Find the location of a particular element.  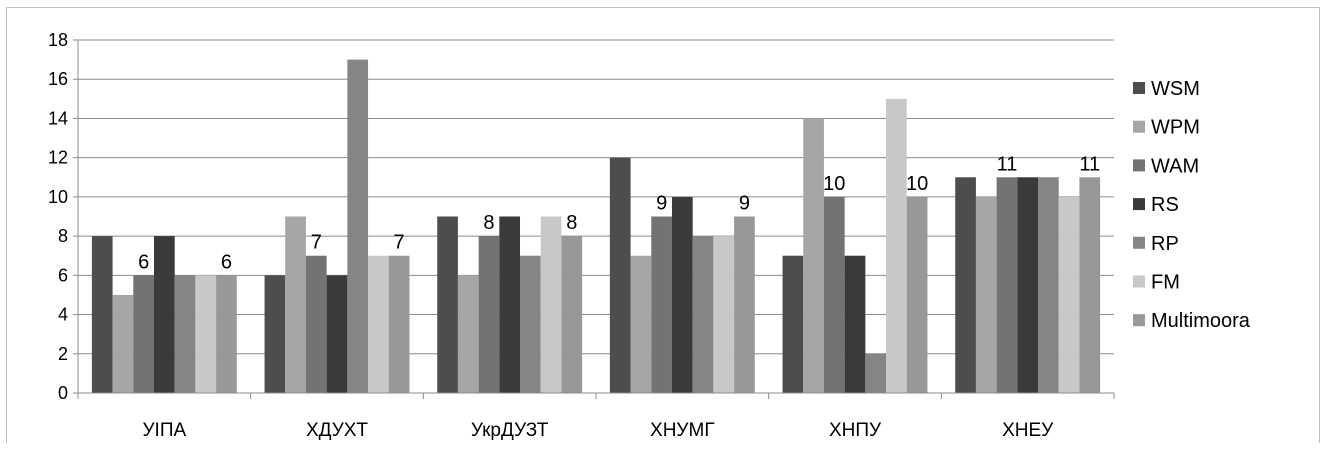

legend-label: WAM is located at coordinates (1175, 166).